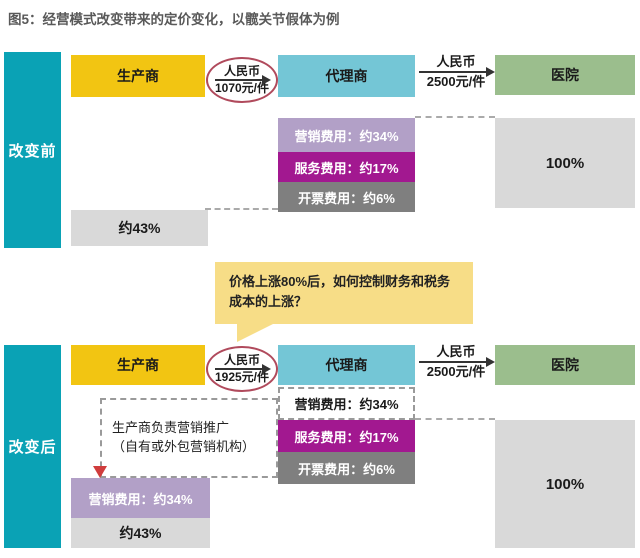  What do you see at coordinates (174, 19) in the screenshot?
I see `figure-title: 图5：经营模式改变带来的定价变化，以髋关节假体为例` at bounding box center [174, 19].